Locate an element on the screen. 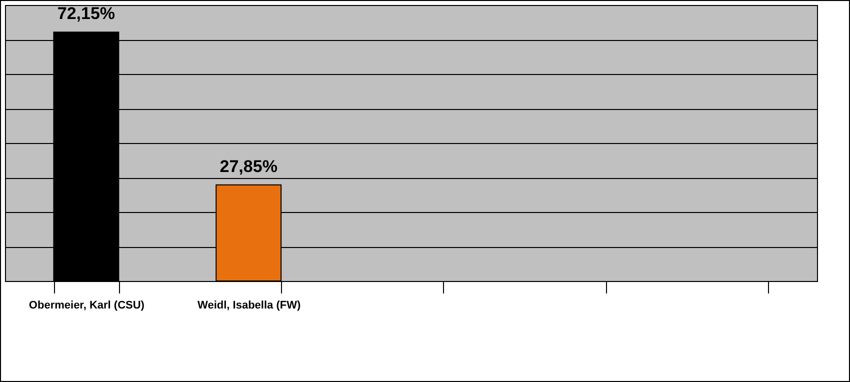  data-label: 72,15% is located at coordinates (86, 14).